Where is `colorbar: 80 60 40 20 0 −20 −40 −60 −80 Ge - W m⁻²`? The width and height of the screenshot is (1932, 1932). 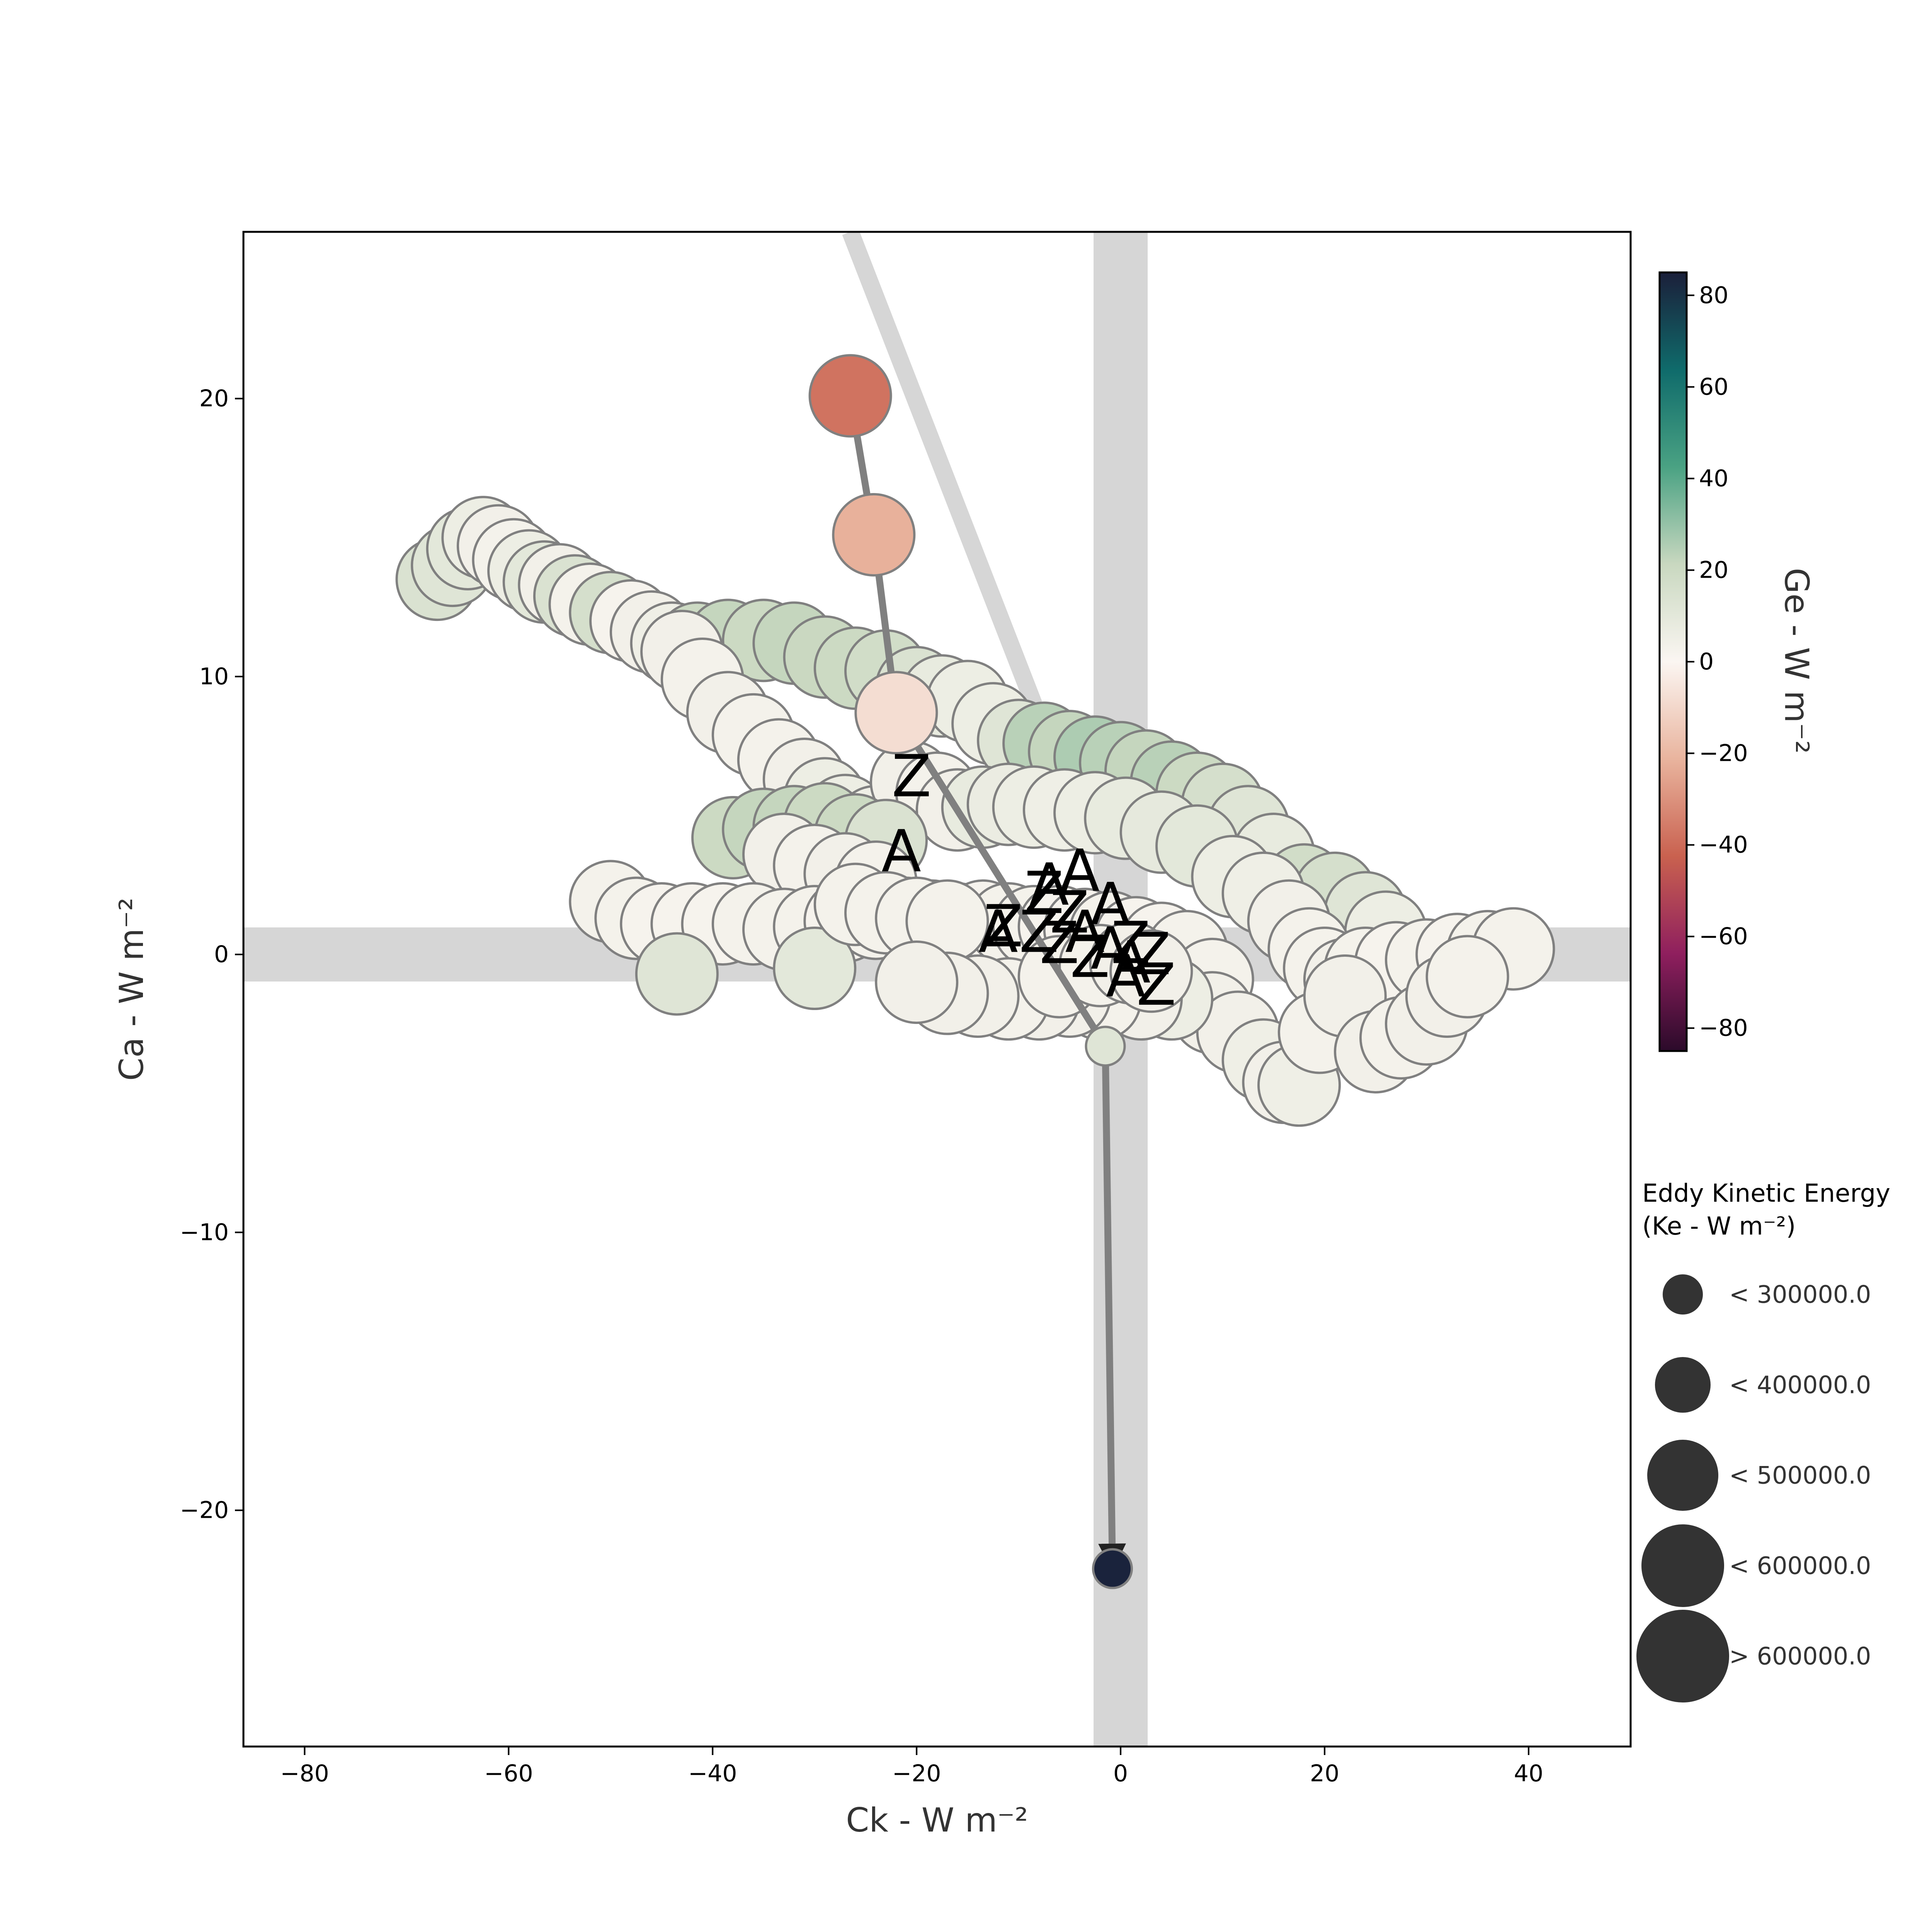
colorbar: 80 60 40 20 0 −20 −40 −60 −80 Ge - W m⁻² is located at coordinates (1737, 662).